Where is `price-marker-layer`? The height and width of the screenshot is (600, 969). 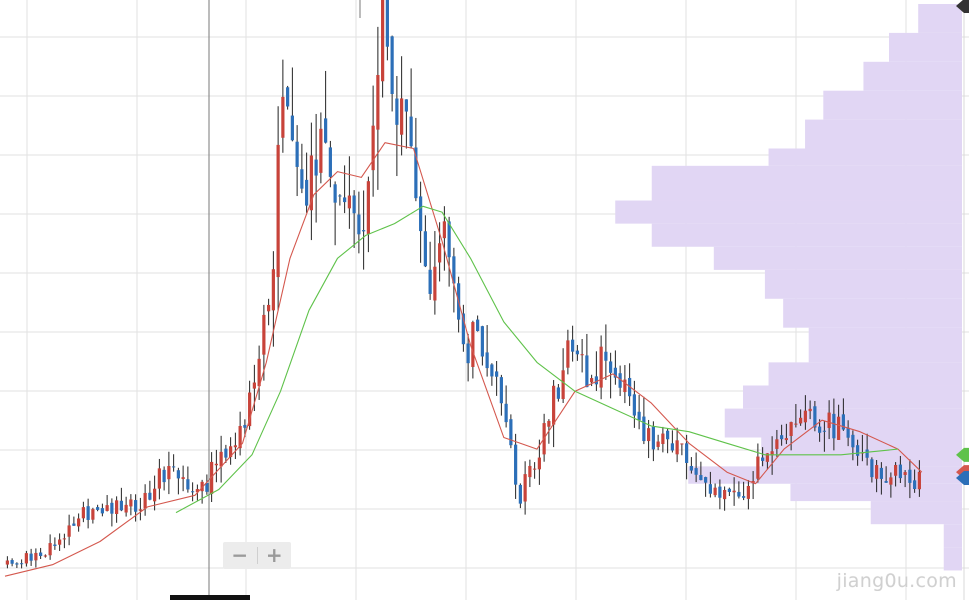 price-marker-layer is located at coordinates (962, 242).